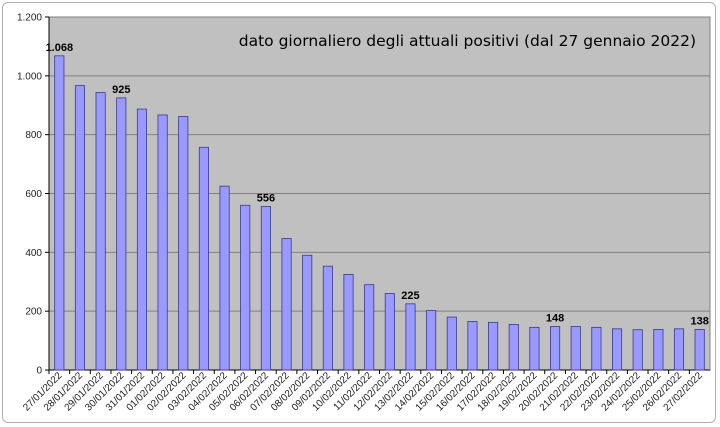 The height and width of the screenshot is (427, 720). Describe the element at coordinates (33, 312) in the screenshot. I see `y-tick-label: 200` at that location.